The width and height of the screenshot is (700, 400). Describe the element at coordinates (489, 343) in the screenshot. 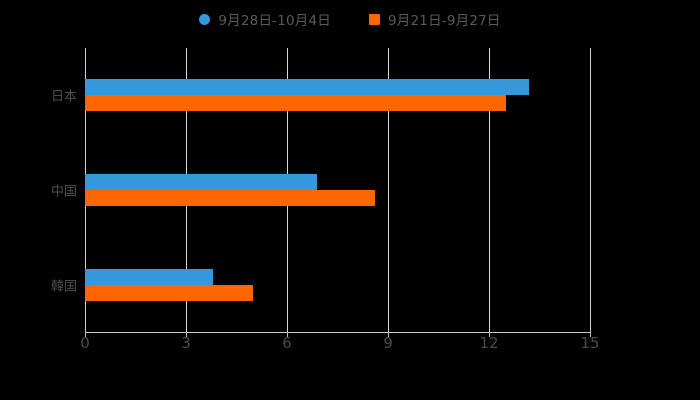

I see `x-axis-tick-label: 12` at that location.